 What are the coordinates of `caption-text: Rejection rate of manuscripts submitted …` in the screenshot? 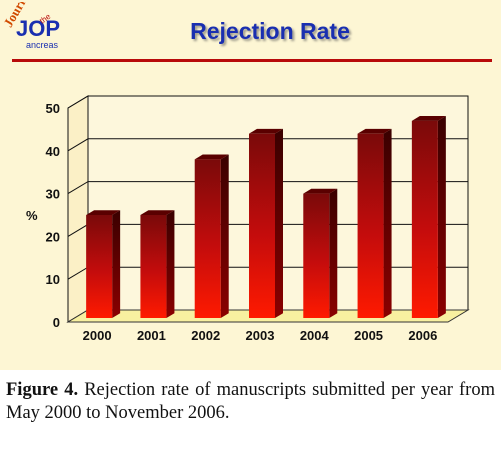 It's located at (250, 401).